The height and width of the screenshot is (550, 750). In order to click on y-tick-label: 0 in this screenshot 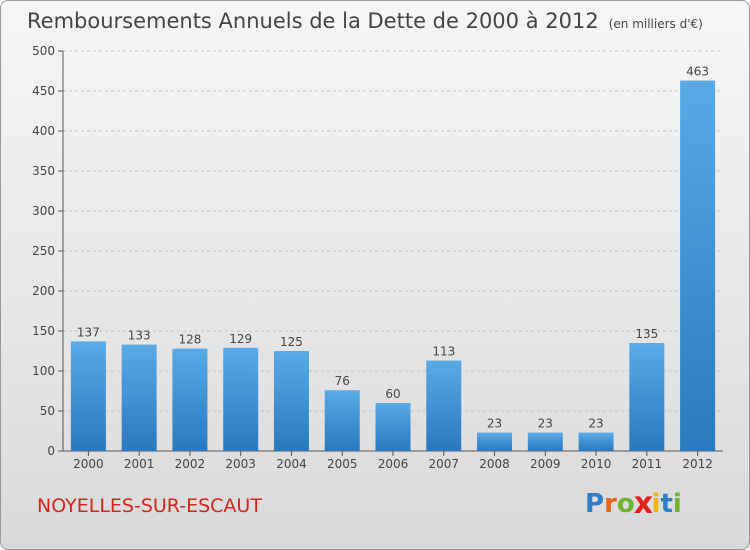, I will do `click(51, 451)`.